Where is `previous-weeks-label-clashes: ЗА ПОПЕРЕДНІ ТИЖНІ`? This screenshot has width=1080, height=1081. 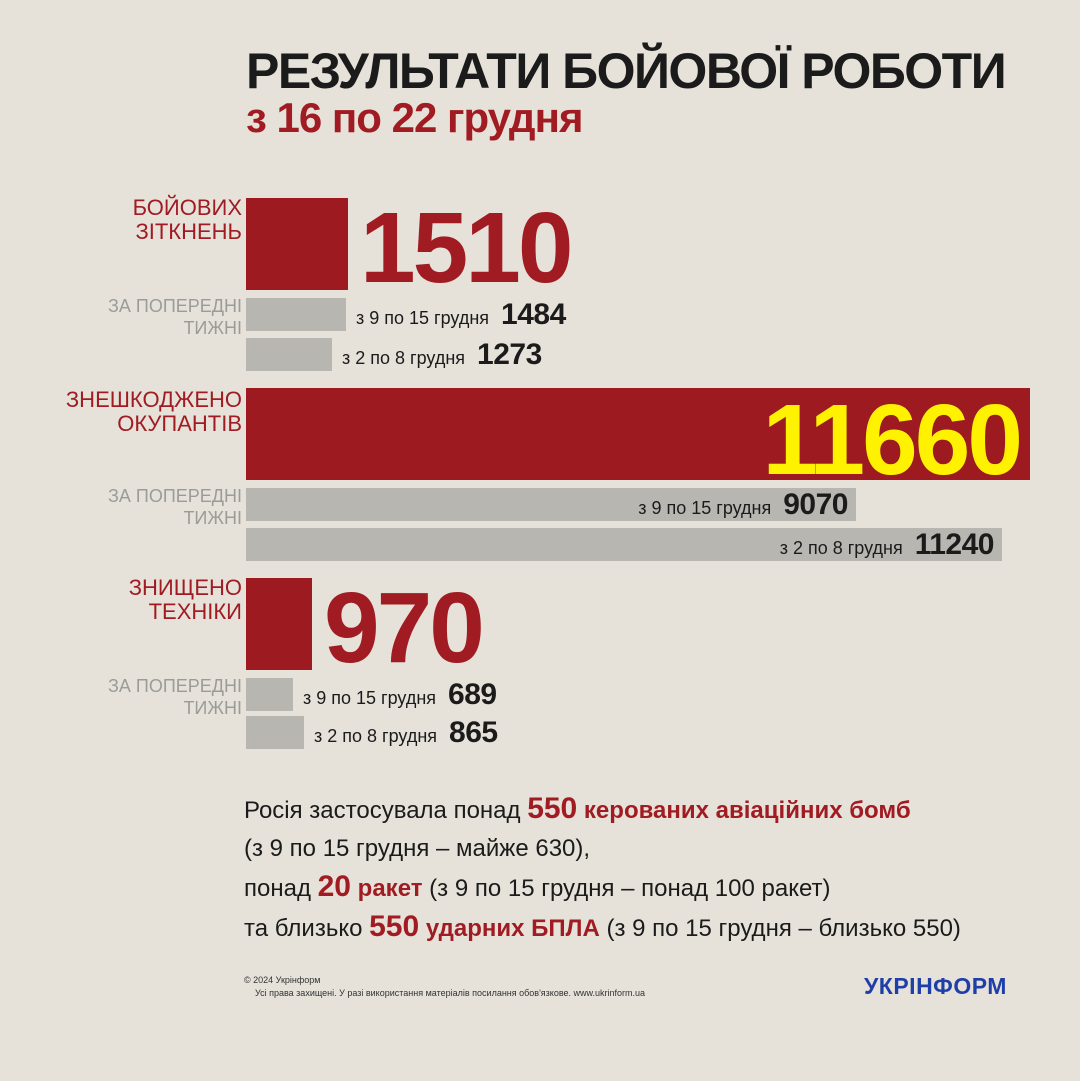 previous-weeks-label-clashes: ЗА ПОПЕРЕДНІ ТИЖНІ is located at coordinates (175, 317).